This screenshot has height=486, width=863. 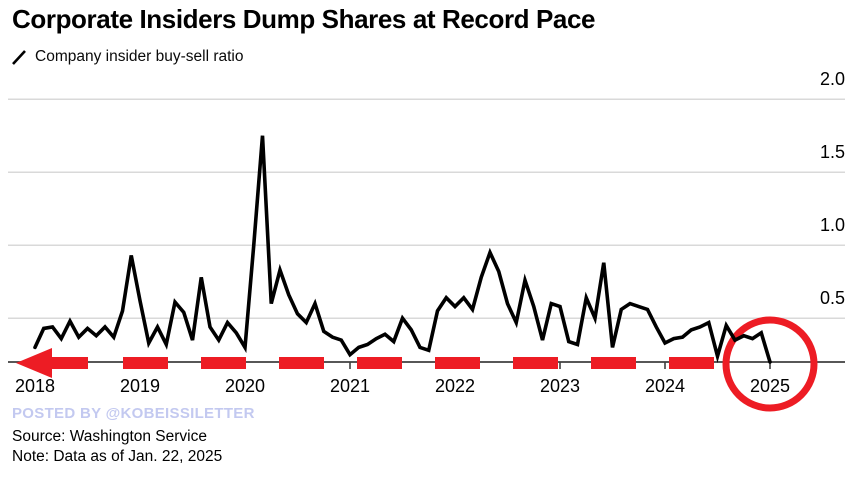 I want to click on slash-line-icon, so click(x=19, y=57).